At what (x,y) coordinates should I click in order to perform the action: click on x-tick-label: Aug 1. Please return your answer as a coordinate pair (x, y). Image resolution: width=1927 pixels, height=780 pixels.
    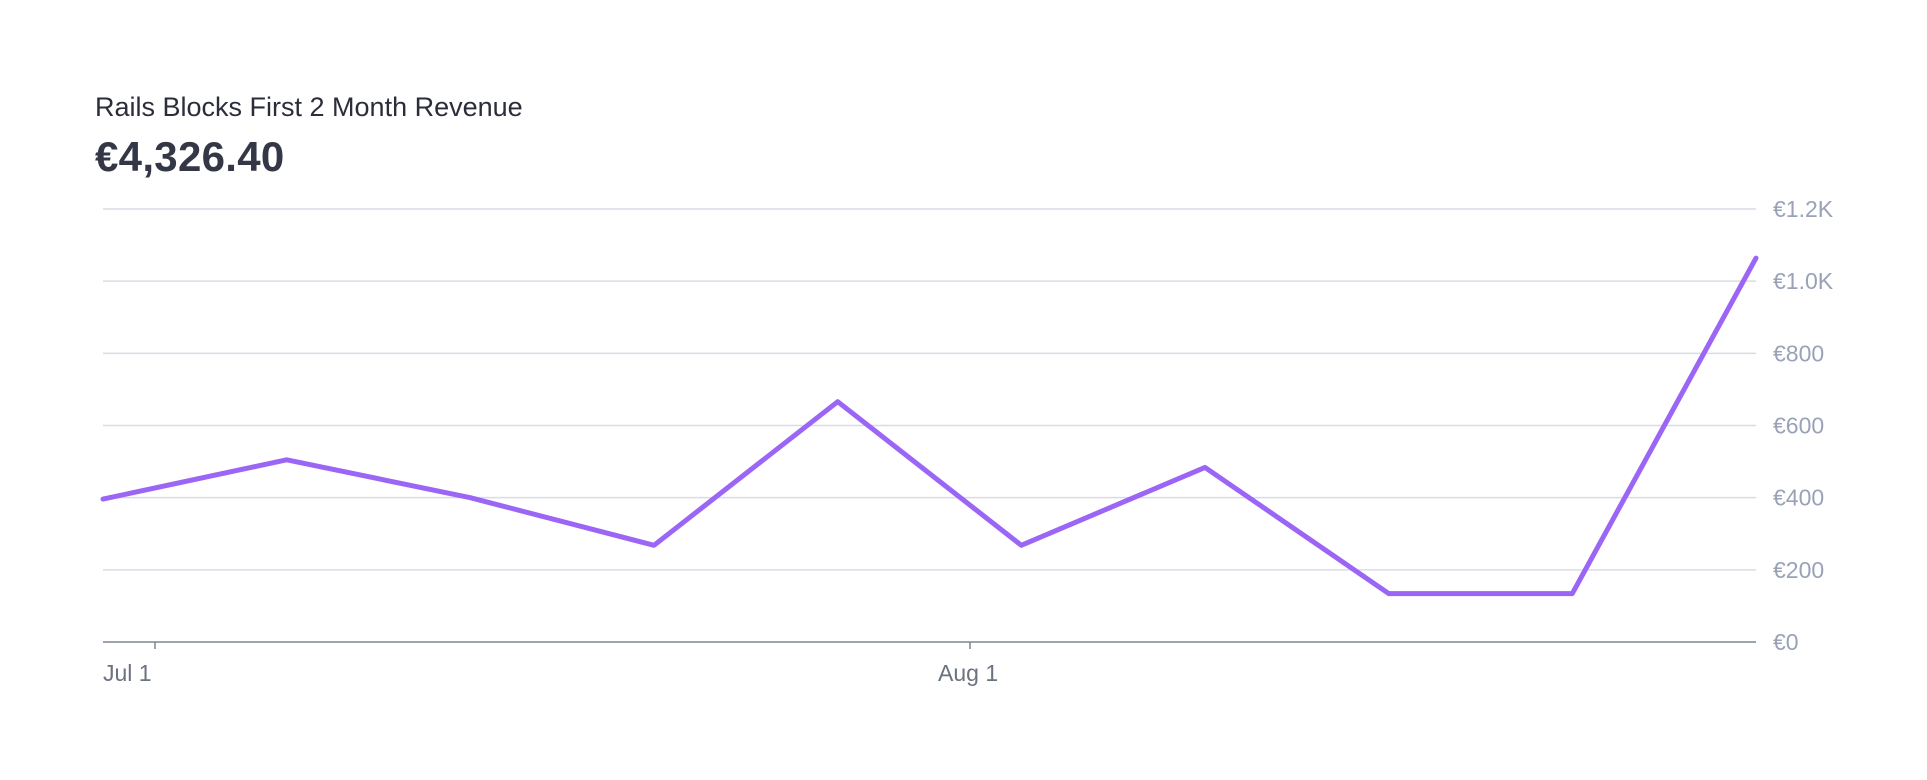
    Looking at the image, I should click on (968, 673).